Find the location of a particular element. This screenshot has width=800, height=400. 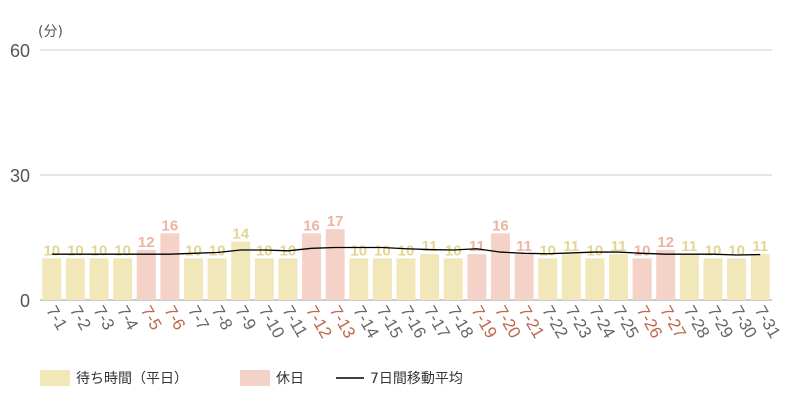

legend-swatch-holiday is located at coordinates (255, 378).